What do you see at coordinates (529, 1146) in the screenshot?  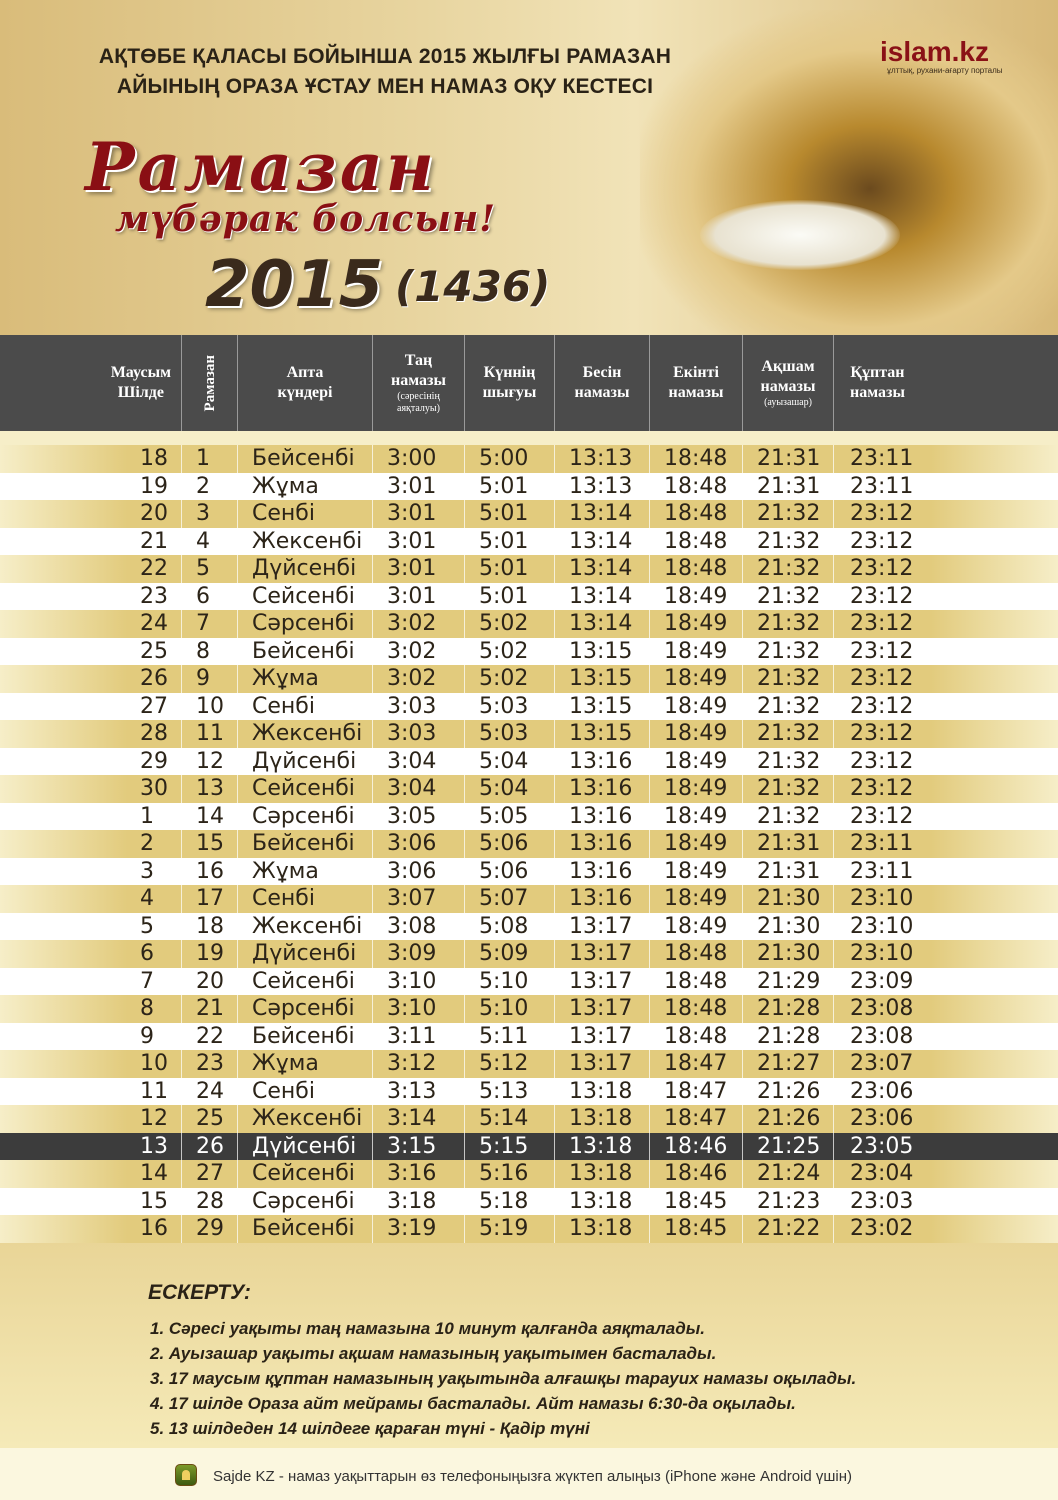 I see `table-row: 13 26 Дүйсенбі 3:15 5:15 13:18 18:46 21:25 23:05` at bounding box center [529, 1146].